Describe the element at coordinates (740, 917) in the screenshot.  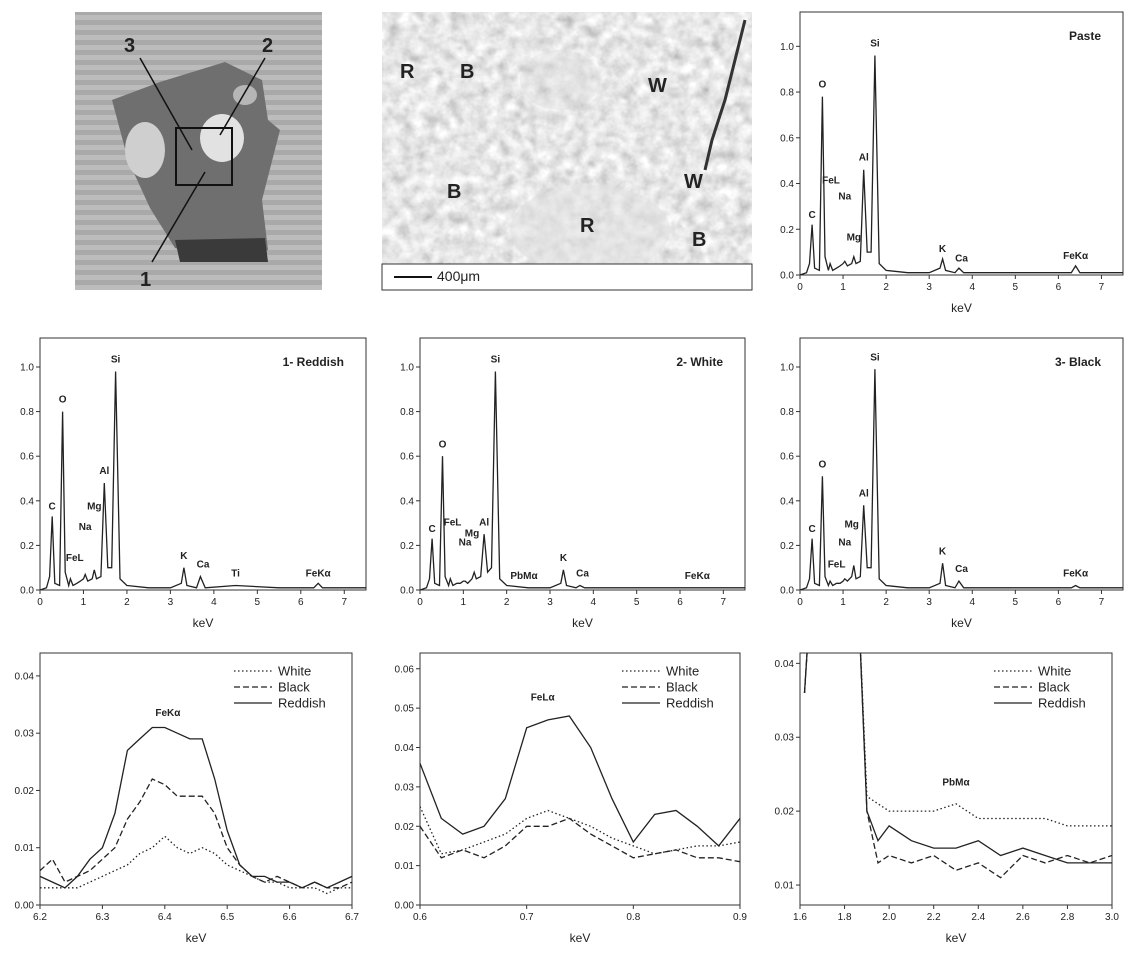
I see `x-tick-label: 0.9` at that location.